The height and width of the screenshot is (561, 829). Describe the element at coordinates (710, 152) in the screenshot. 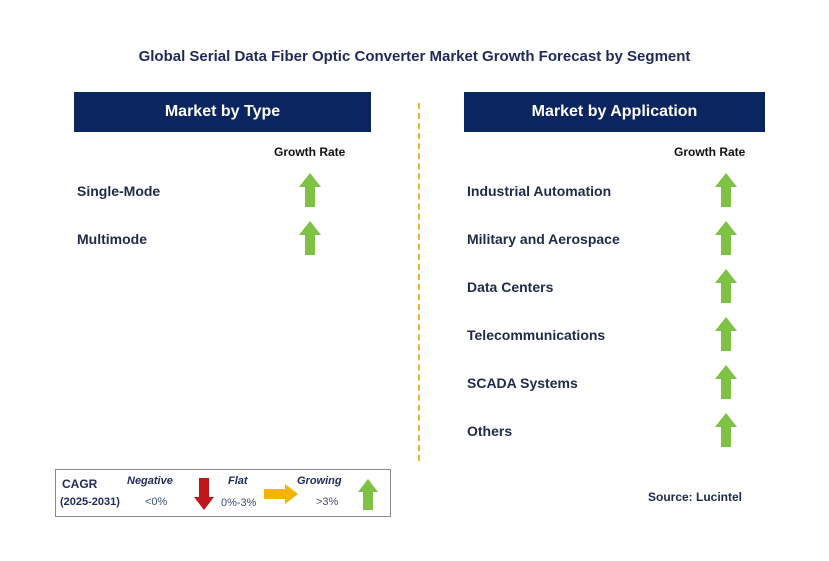

I see `application-growth-rate-header: Growth Rate` at that location.